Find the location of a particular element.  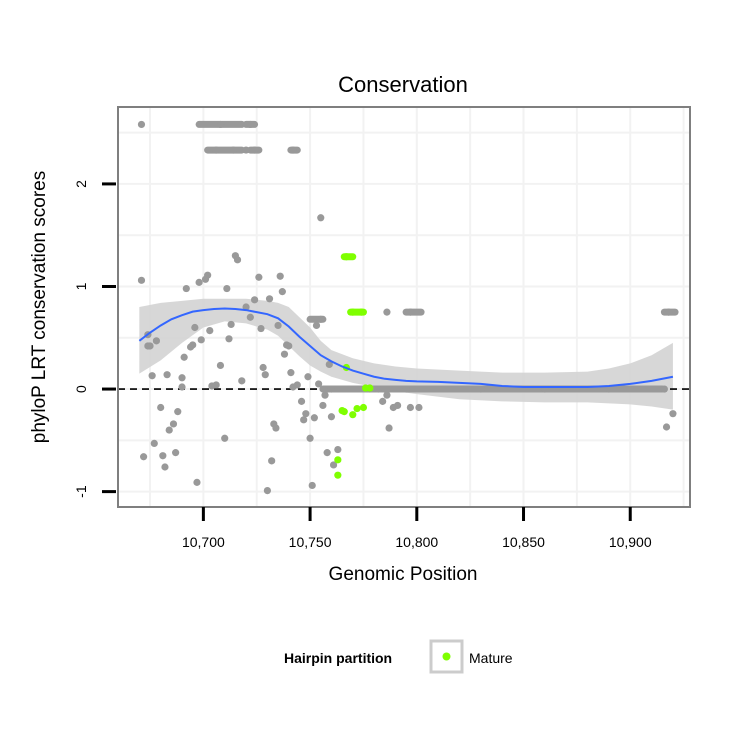

x-tick-label: 10,700 is located at coordinates (203, 542).